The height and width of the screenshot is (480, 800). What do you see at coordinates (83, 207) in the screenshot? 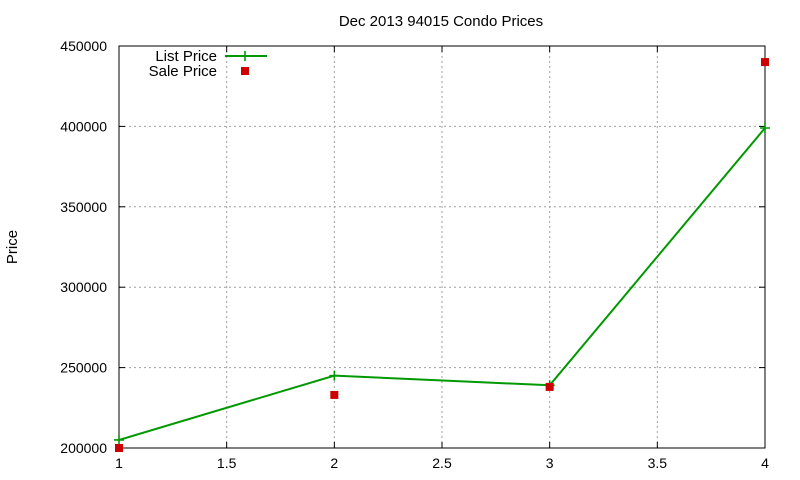
I see `y-tick-label: 350000` at bounding box center [83, 207].